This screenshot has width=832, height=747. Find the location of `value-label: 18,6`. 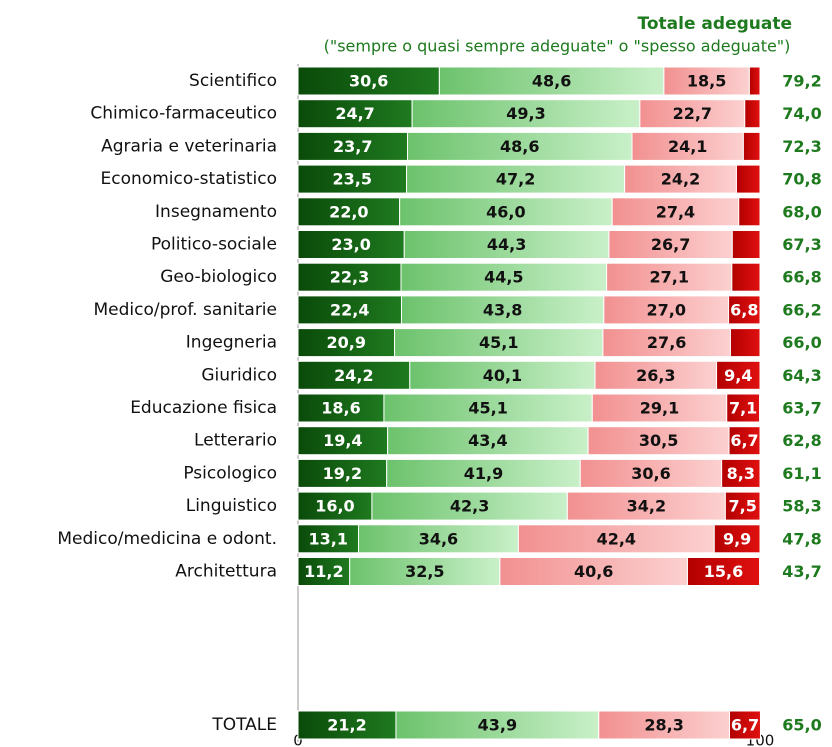

value-label: 18,6 is located at coordinates (340, 408).